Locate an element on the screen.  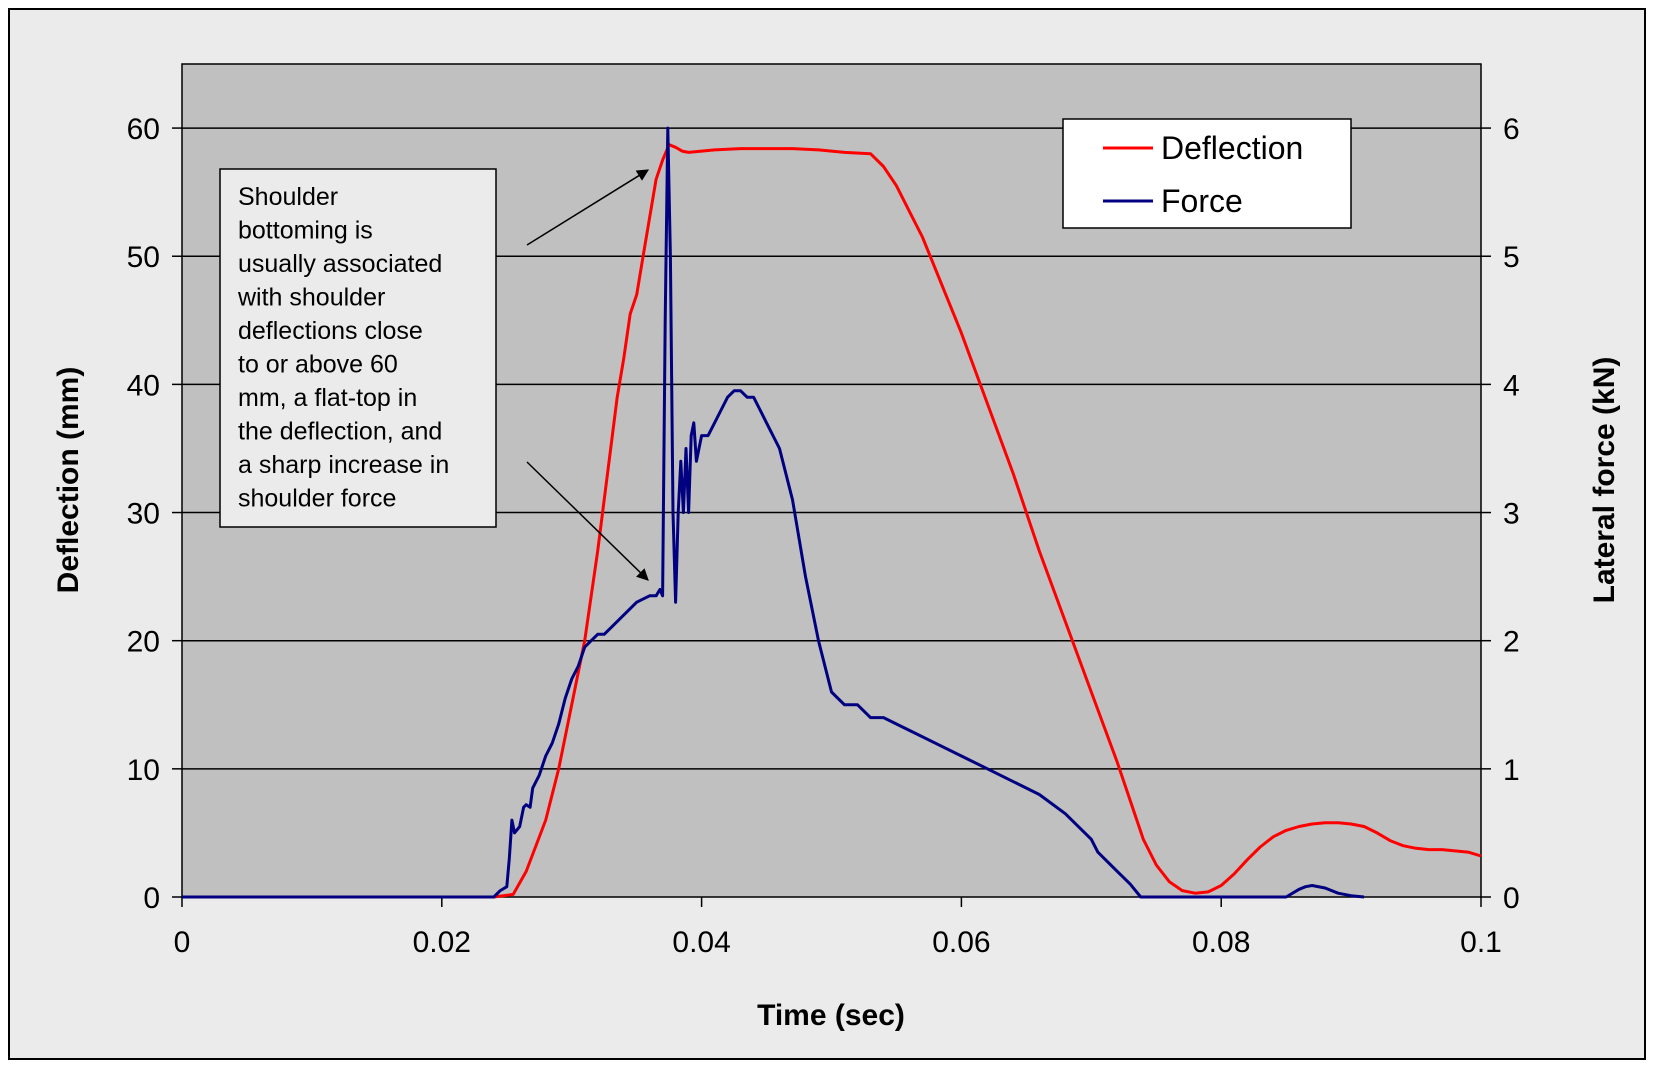
y2-axis-title: Lateral force (kN) is located at coordinates (1604, 480).